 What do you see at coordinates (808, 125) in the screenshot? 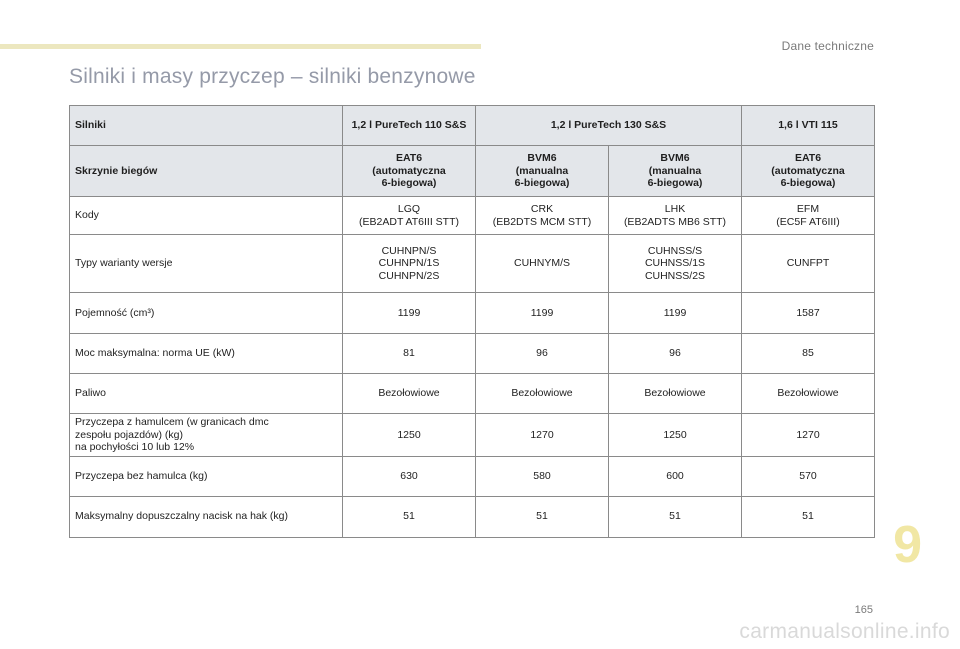
I see `engine-header: 1,6 l VTI 115` at bounding box center [808, 125].